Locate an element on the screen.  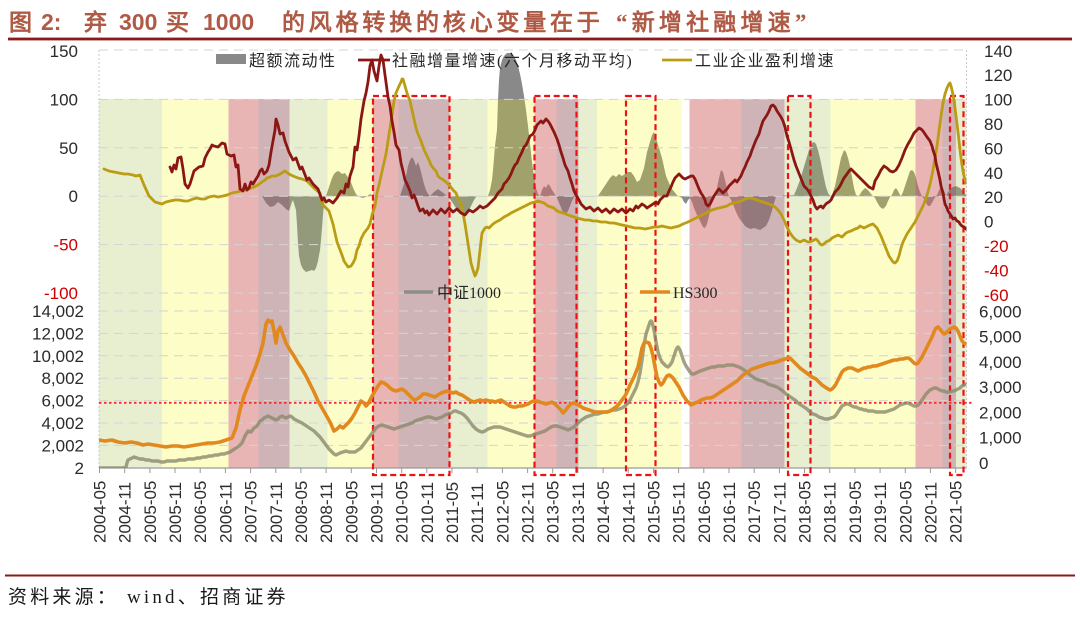
svg-text: 2018-05 is located at coordinates (805, 512).